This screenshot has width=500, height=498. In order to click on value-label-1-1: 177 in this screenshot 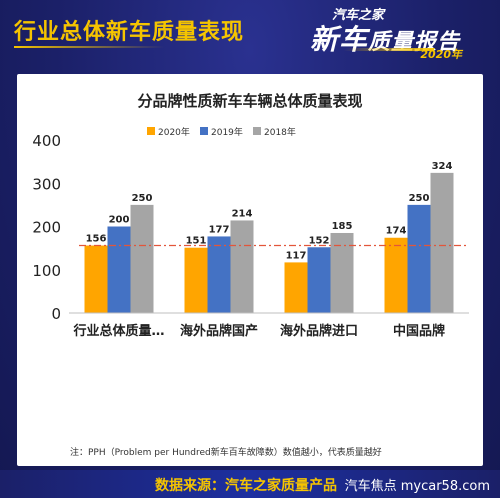, I will do `click(219, 229)`.